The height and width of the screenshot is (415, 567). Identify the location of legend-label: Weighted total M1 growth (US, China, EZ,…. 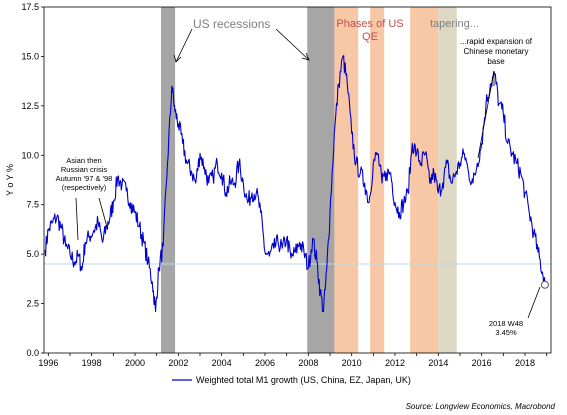
(303, 380).